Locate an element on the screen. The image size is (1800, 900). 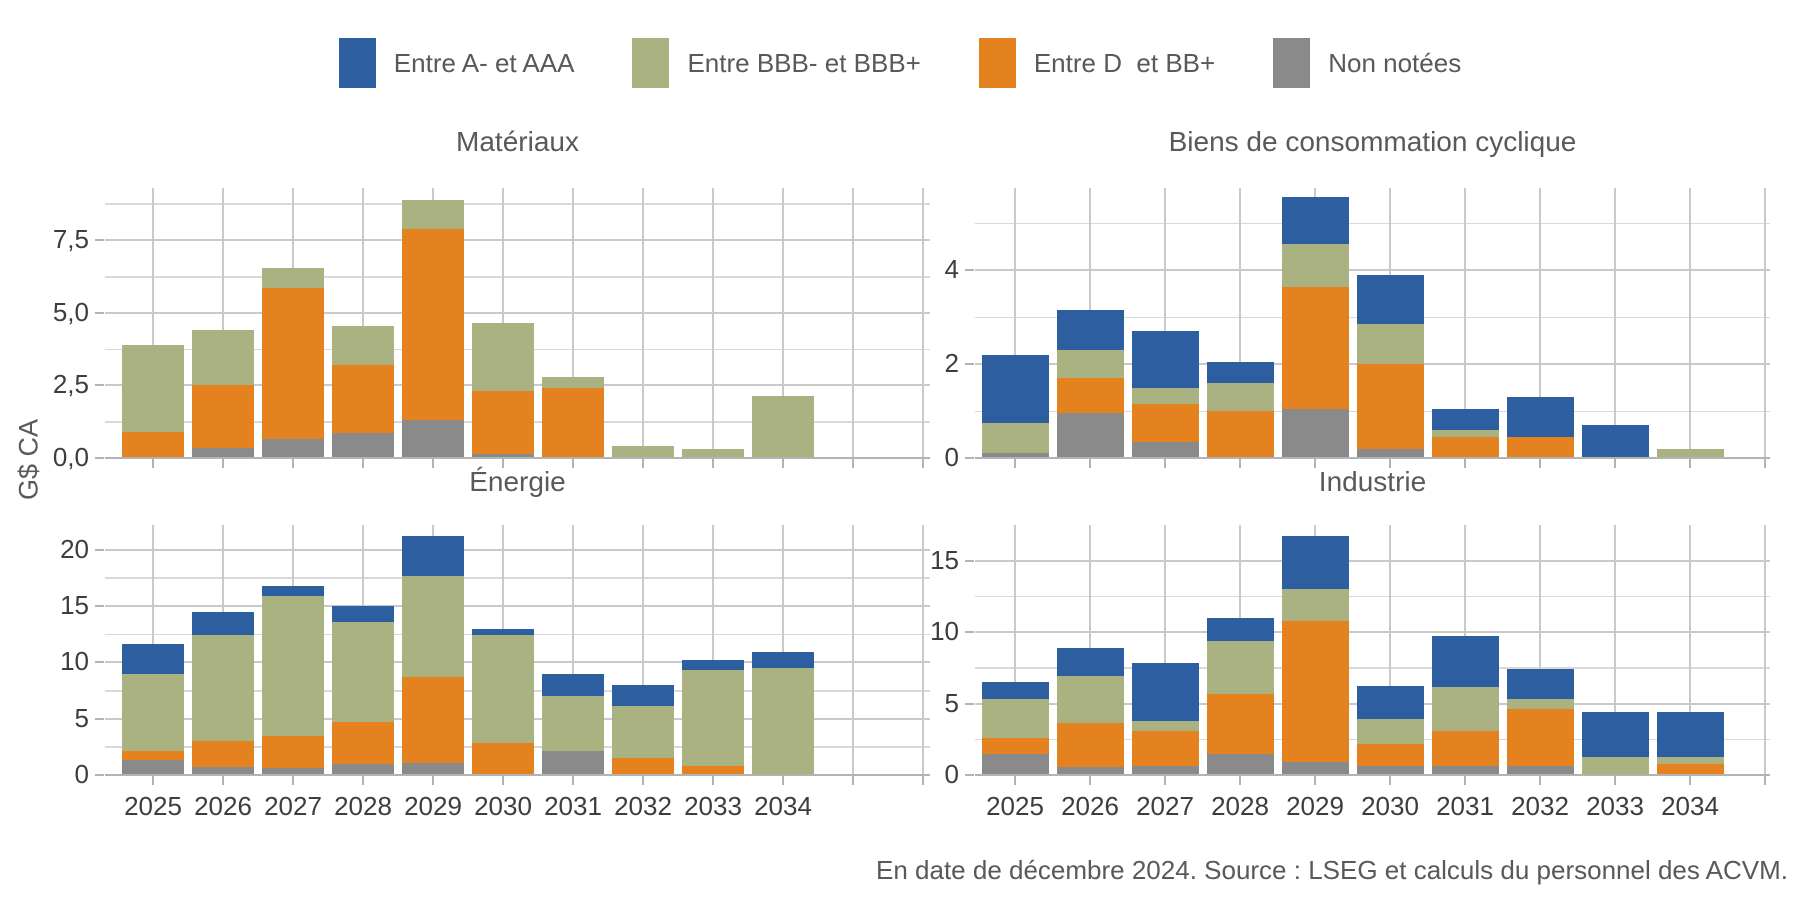
y-tick-label: 0 is located at coordinates (81, 774).